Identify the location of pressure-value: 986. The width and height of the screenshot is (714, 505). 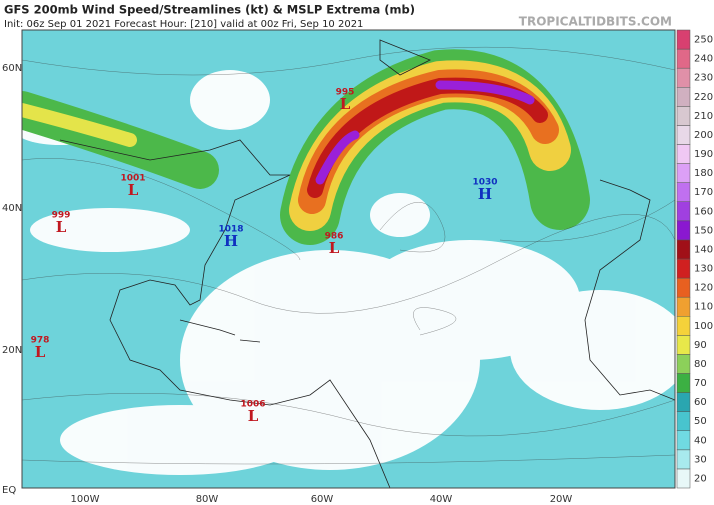
(334, 237).